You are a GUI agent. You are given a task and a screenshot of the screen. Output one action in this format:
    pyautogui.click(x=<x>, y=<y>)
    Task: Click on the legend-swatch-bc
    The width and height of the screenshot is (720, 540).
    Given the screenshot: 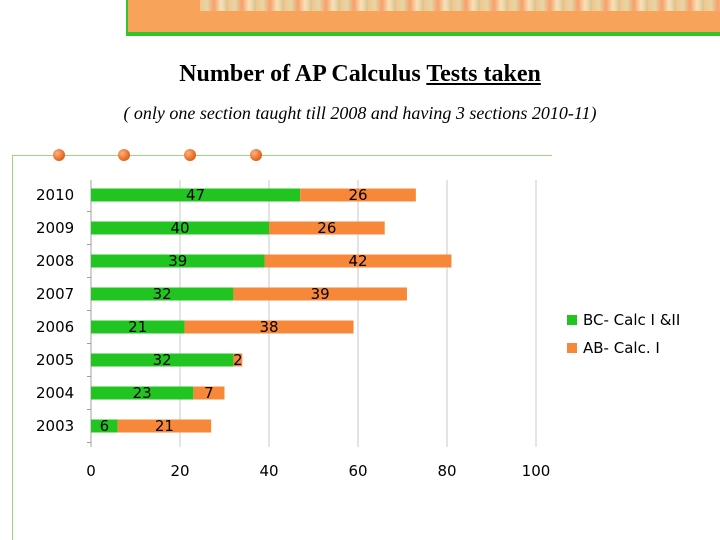 What is the action you would take?
    pyautogui.click(x=572, y=320)
    